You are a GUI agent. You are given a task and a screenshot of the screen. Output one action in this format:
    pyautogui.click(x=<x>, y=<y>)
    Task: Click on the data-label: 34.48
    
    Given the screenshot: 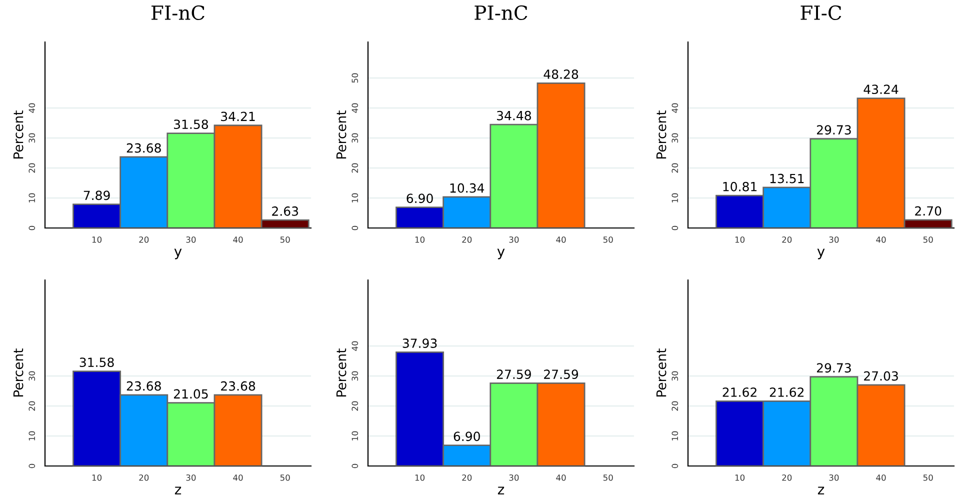 What is the action you would take?
    pyautogui.click(x=514, y=115)
    